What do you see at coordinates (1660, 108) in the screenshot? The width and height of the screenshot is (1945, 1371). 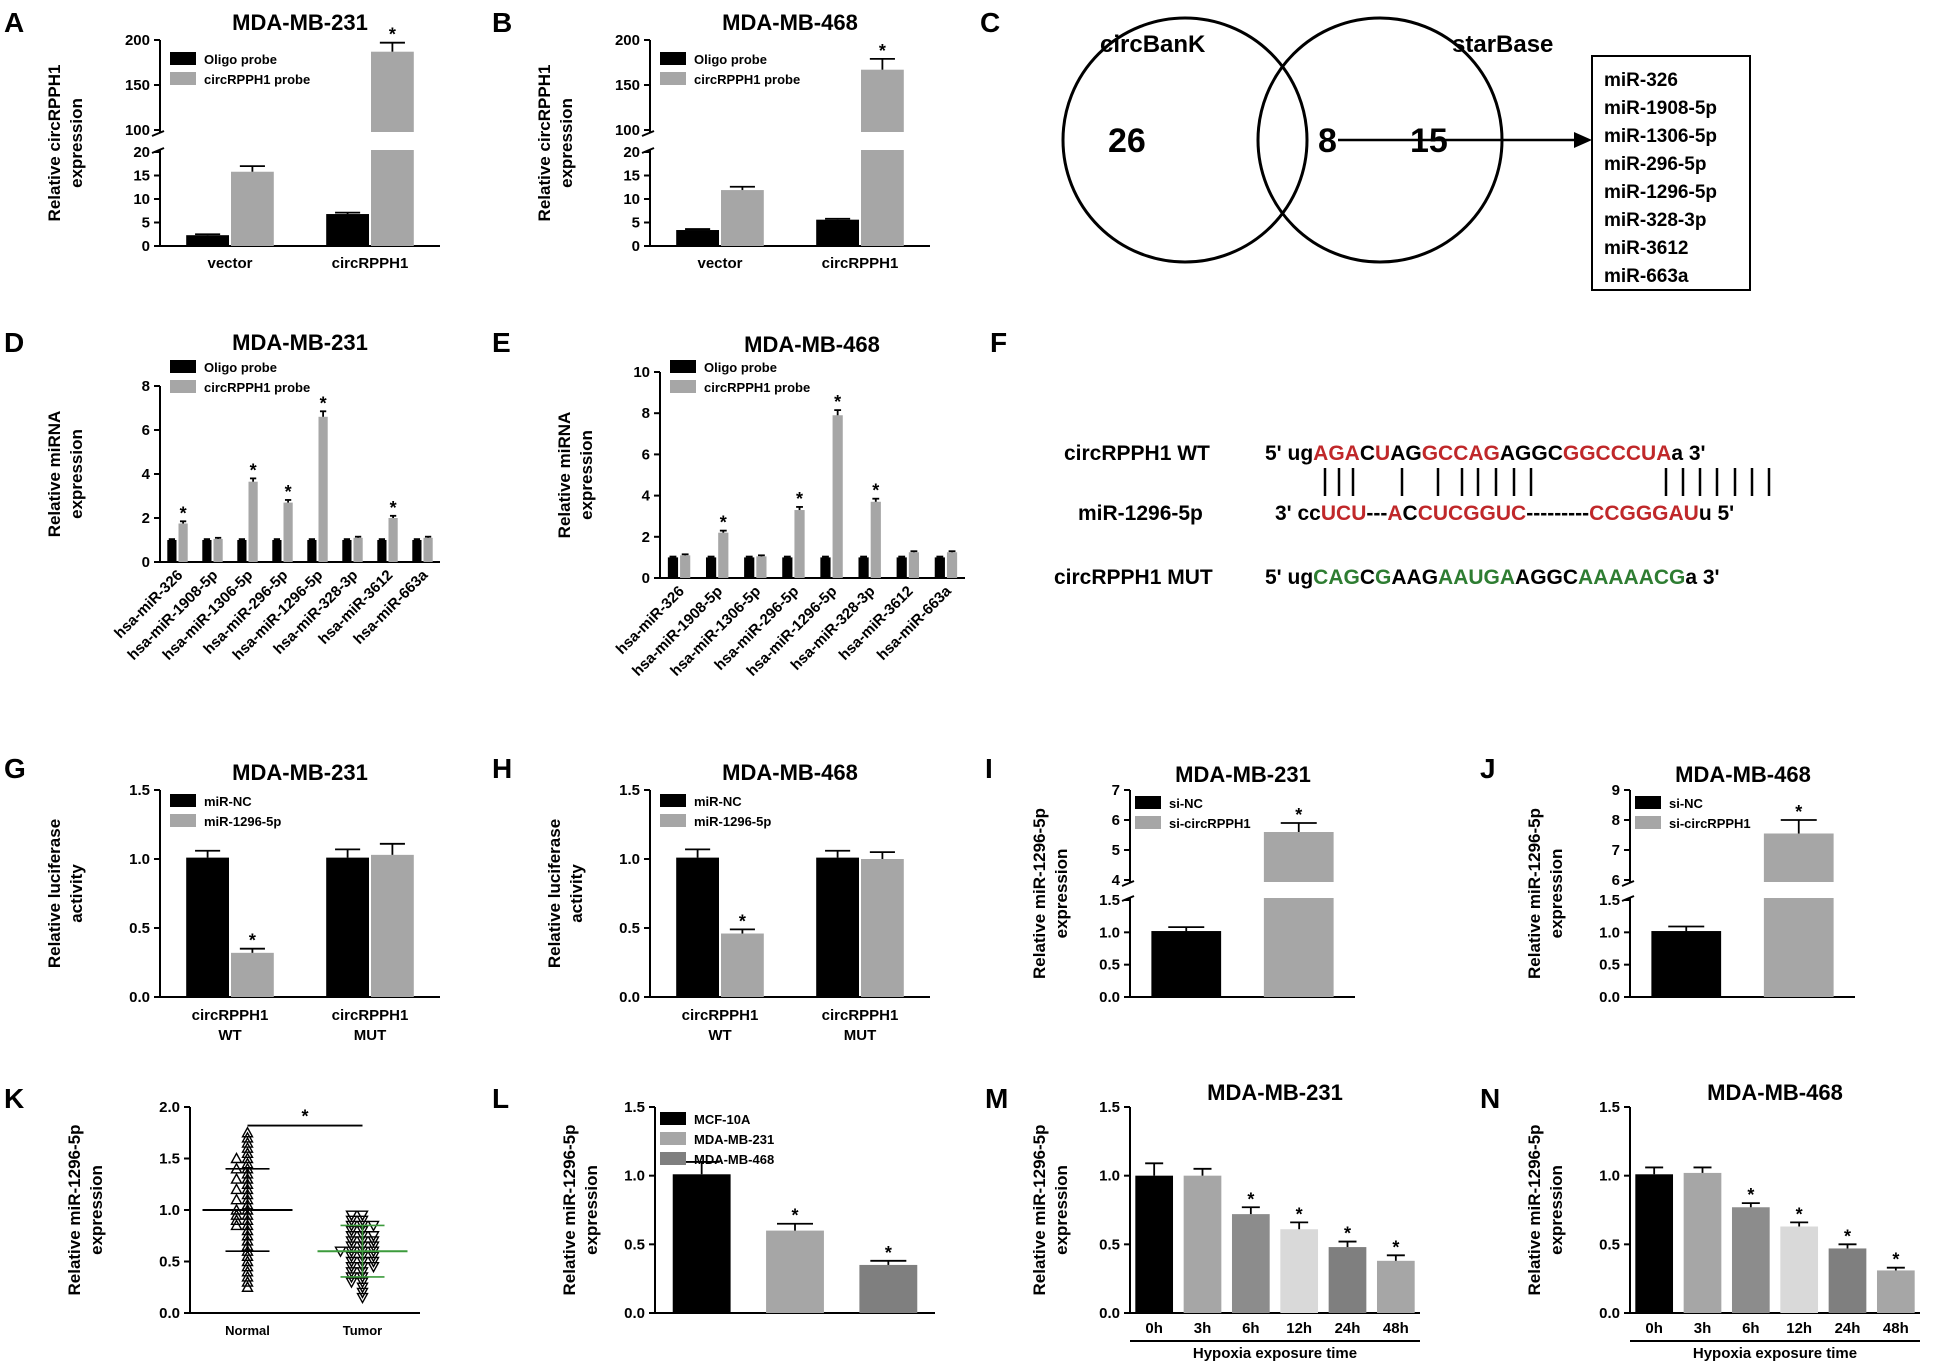 I see `mirna-list-item: miR-1908-5p` at bounding box center [1660, 108].